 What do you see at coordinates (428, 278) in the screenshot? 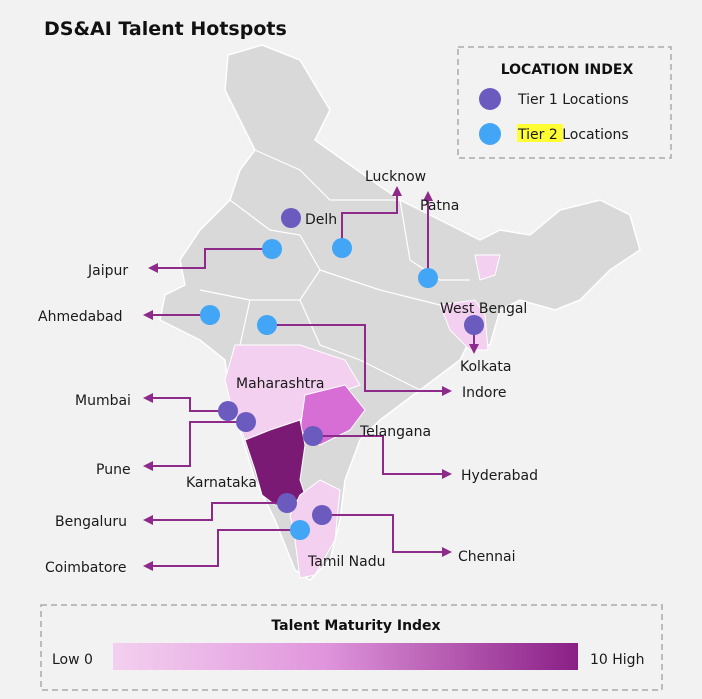
I see `marker-patna` at bounding box center [428, 278].